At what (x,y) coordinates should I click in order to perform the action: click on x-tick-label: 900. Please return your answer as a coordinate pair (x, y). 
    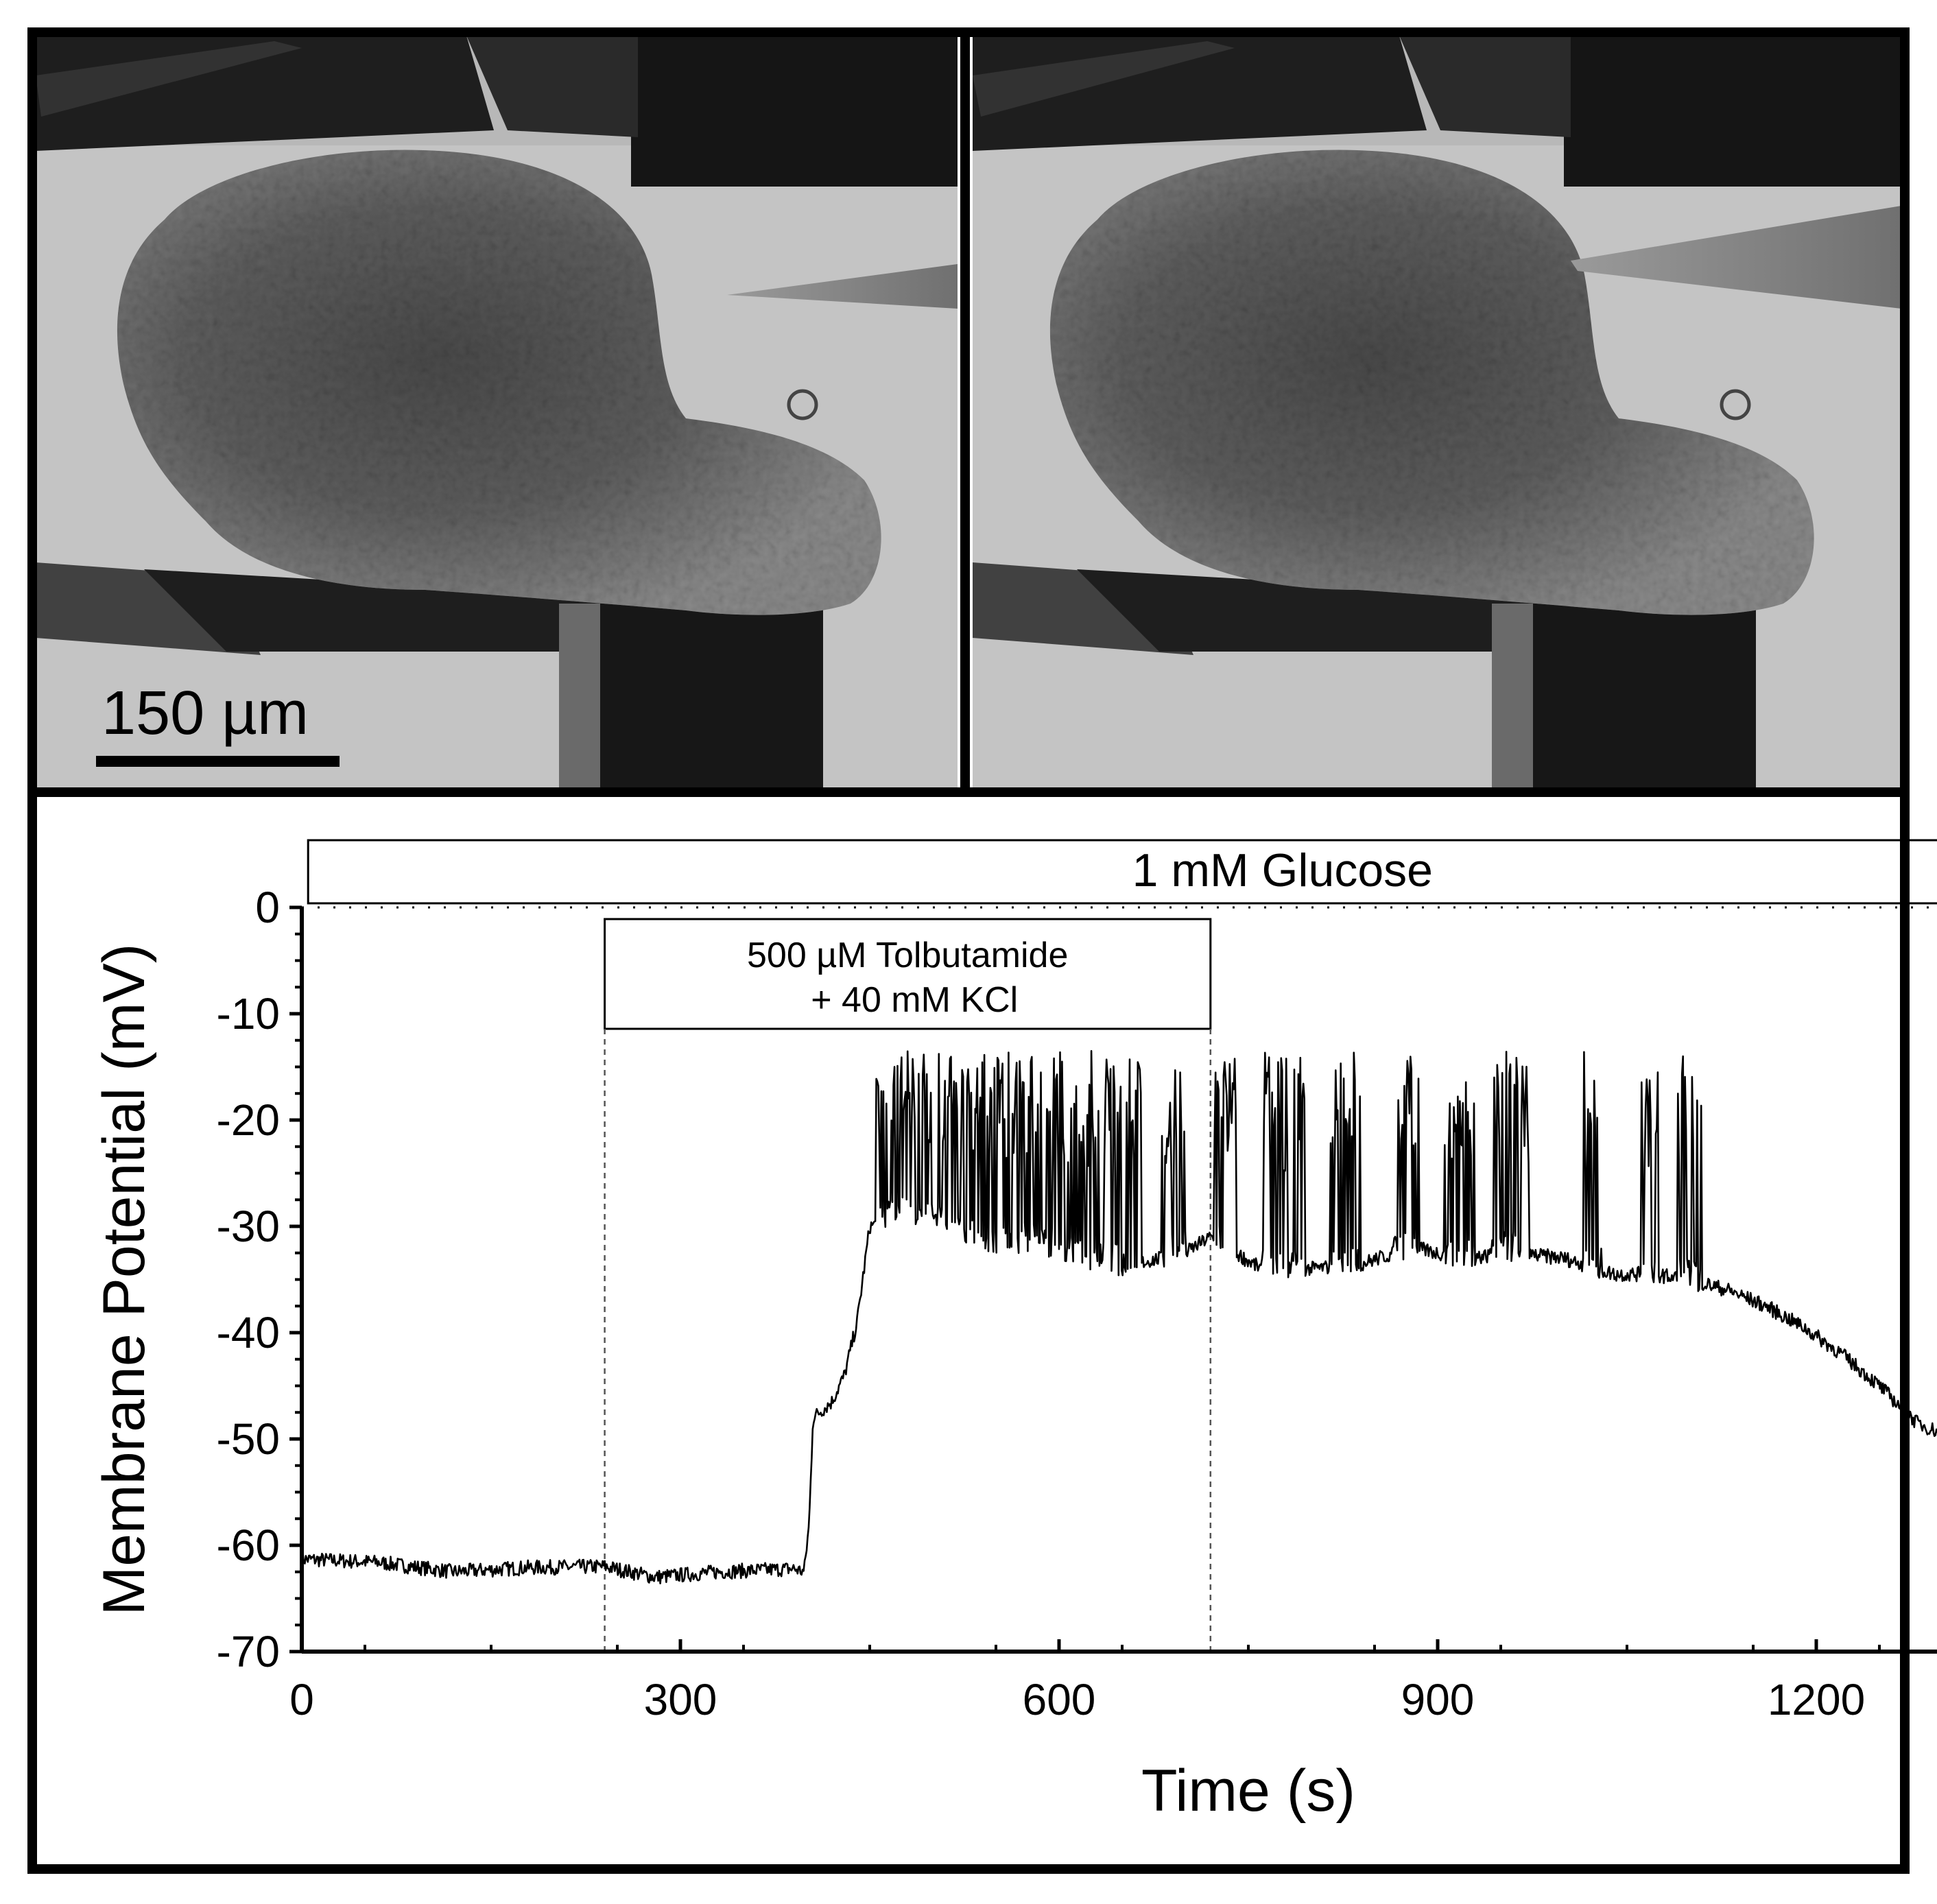
    Looking at the image, I should click on (1438, 1700).